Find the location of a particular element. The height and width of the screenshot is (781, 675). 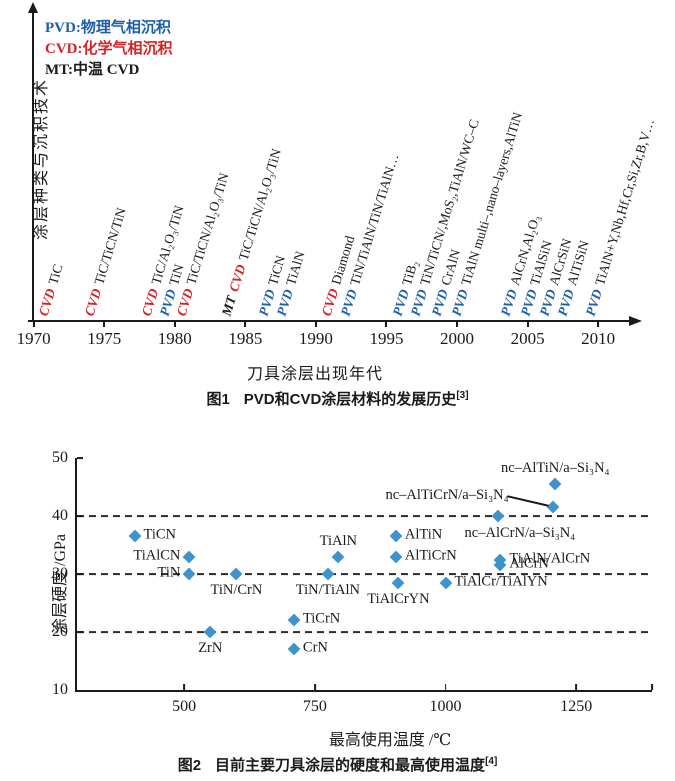

data-point-label: TiCN is located at coordinates (160, 534).